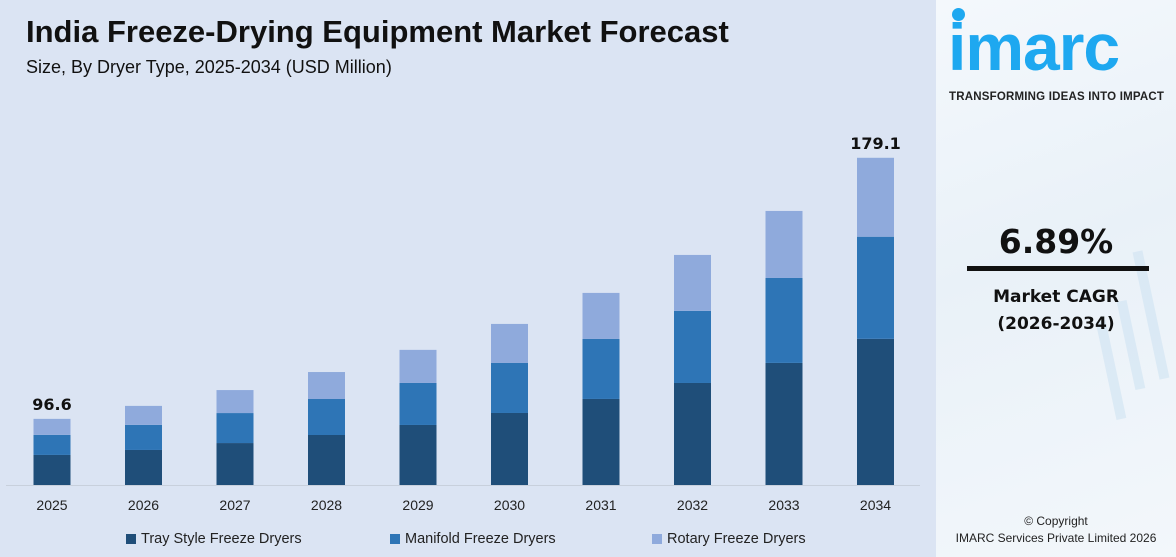 This screenshot has width=1176, height=557. Describe the element at coordinates (143, 415) in the screenshot. I see `bar-segment-2026-rotary-freeze-dryers` at that location.